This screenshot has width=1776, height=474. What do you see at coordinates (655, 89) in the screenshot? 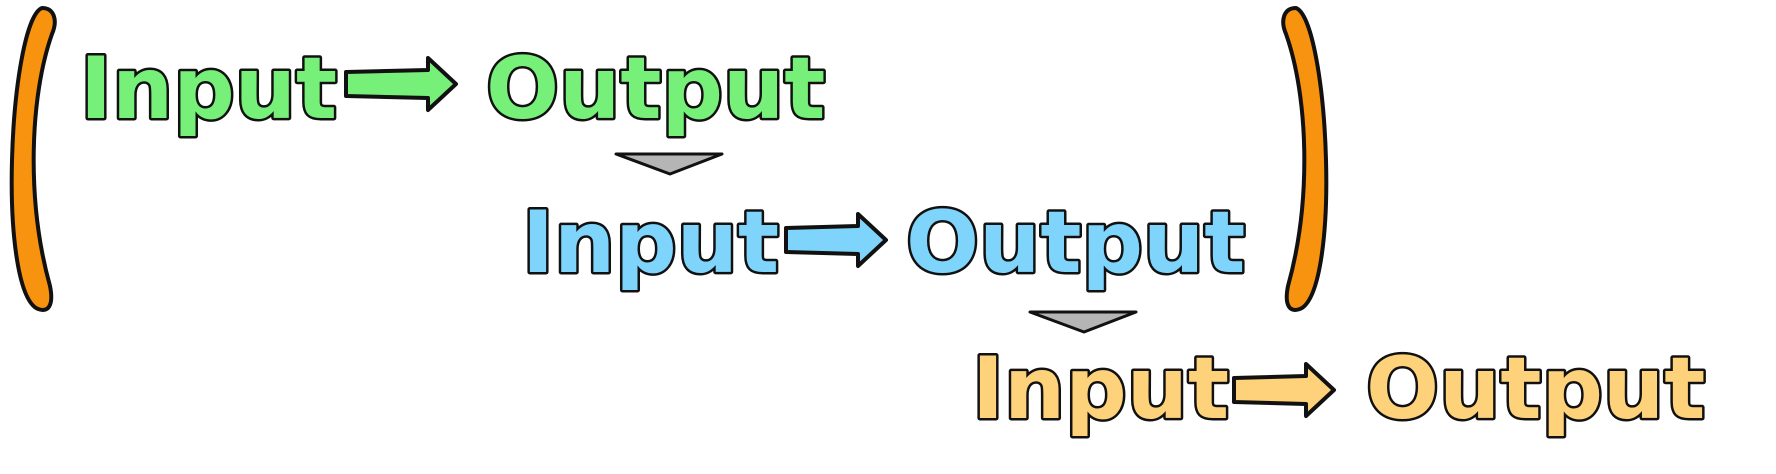
I see `output-label-1: Output` at bounding box center [655, 89].